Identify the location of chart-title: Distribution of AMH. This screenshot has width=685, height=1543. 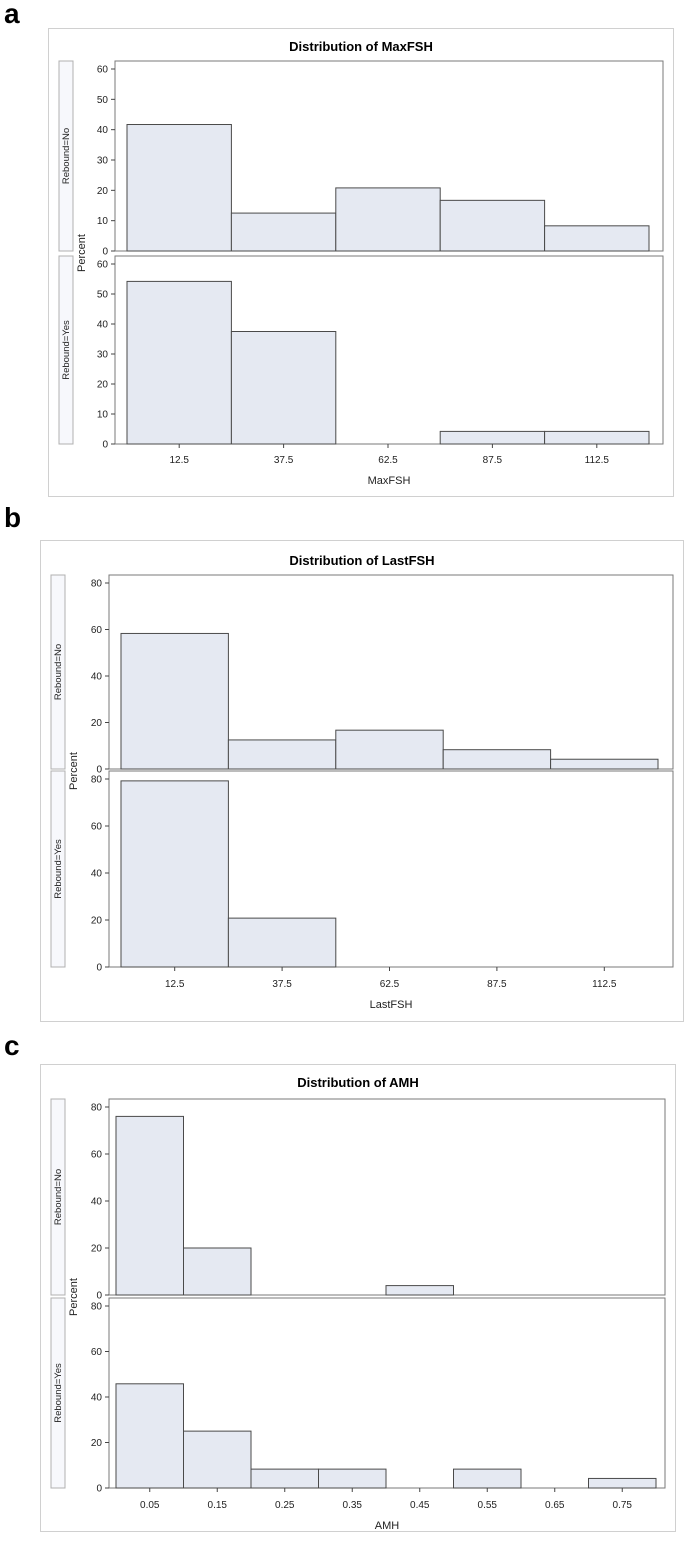
(358, 1082).